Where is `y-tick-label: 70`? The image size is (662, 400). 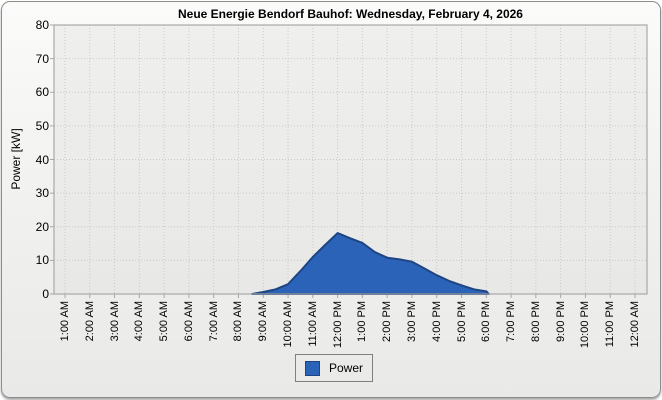
y-tick-label: 70 is located at coordinates (42, 58).